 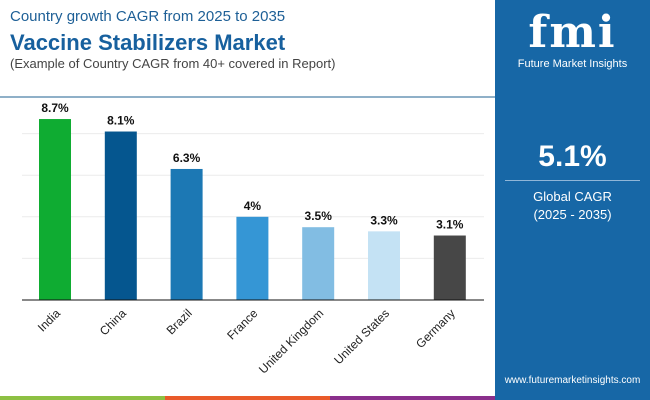 What do you see at coordinates (247, 398) in the screenshot?
I see `footer-strip-orange` at bounding box center [247, 398].